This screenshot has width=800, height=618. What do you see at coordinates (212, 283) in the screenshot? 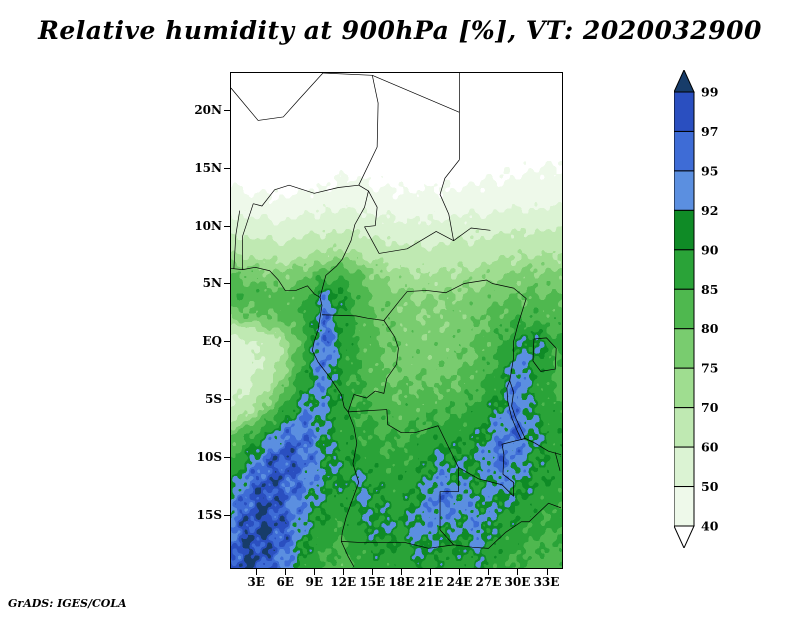
I see `y-axis-tick-label: 5N` at bounding box center [212, 283].